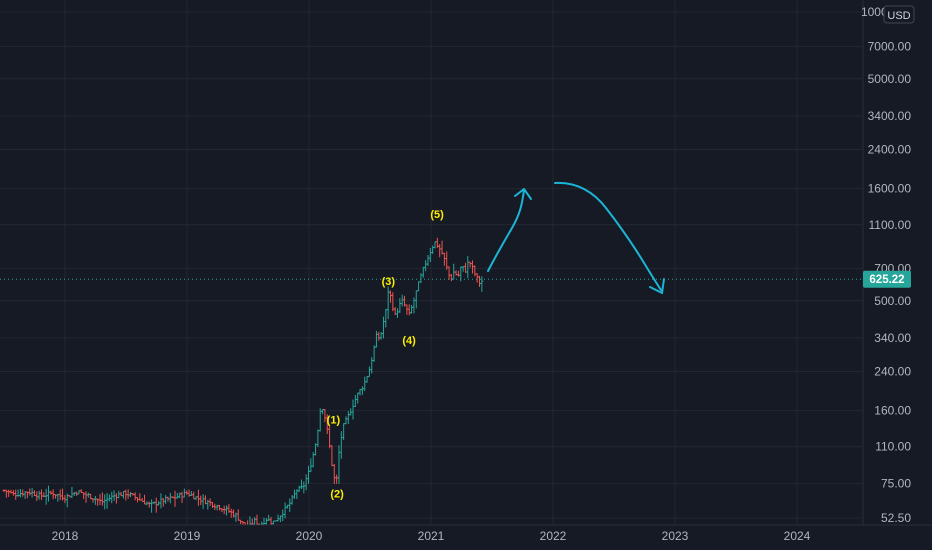  Describe the element at coordinates (797, 536) in the screenshot. I see `time-tick-label: 2024` at that location.